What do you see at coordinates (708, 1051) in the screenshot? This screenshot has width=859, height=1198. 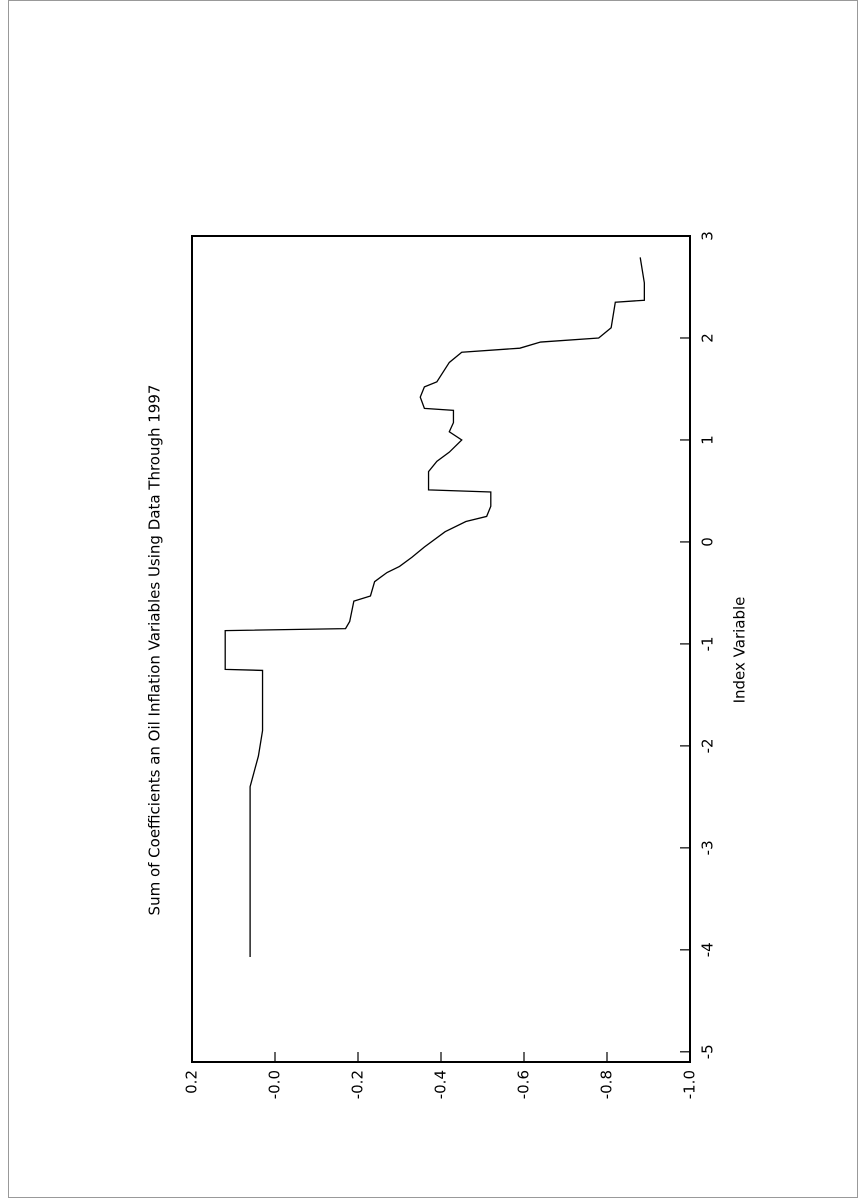 I see `x-tick-label: -5` at bounding box center [708, 1051].